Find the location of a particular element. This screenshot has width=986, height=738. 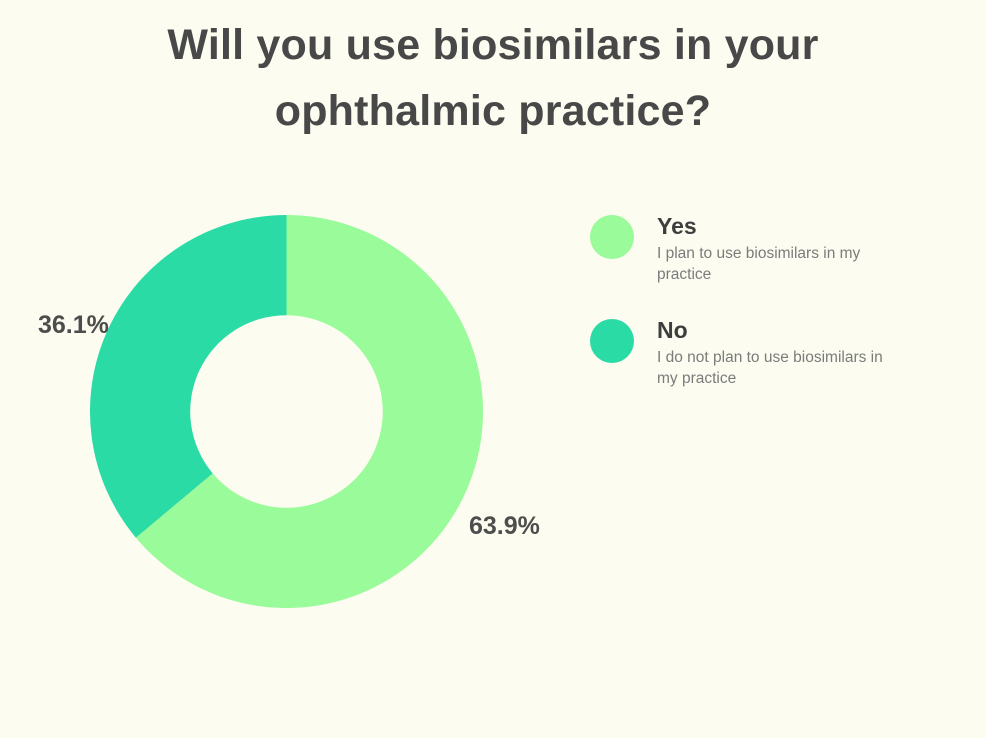

legend-swatch-yes is located at coordinates (612, 237).